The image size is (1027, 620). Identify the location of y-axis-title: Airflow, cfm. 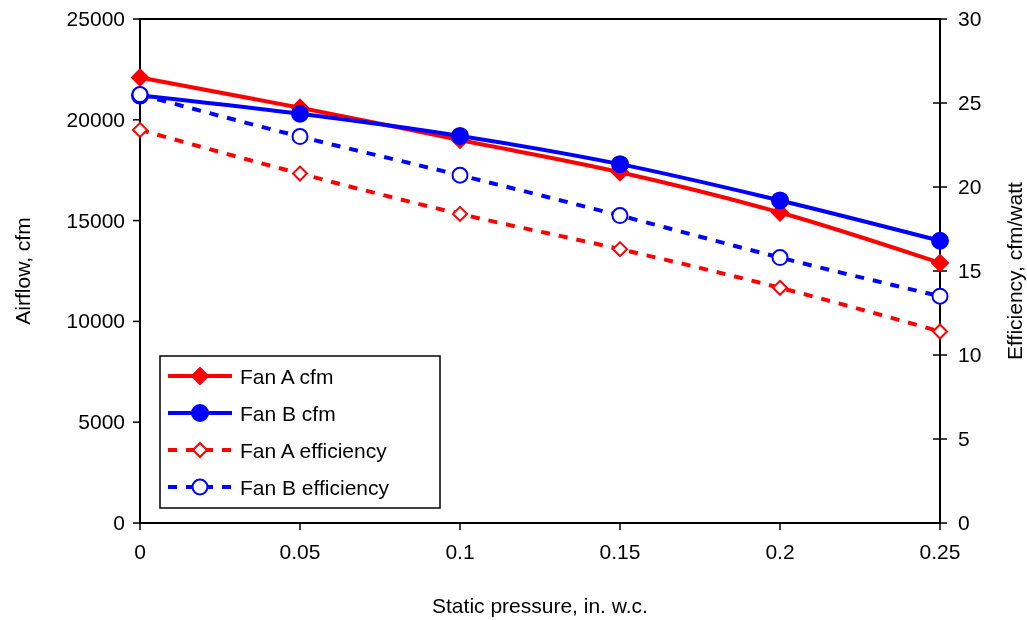
(22, 271).